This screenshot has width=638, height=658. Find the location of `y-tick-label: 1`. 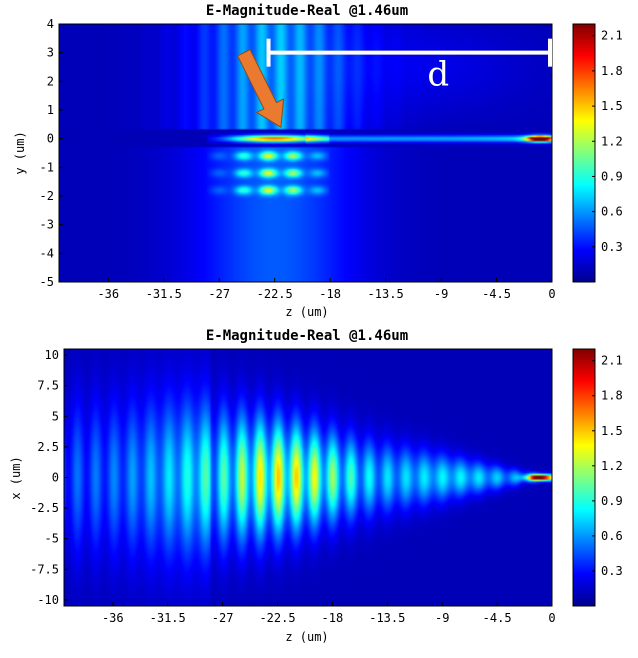

y-tick-label: 1 is located at coordinates (50, 110).